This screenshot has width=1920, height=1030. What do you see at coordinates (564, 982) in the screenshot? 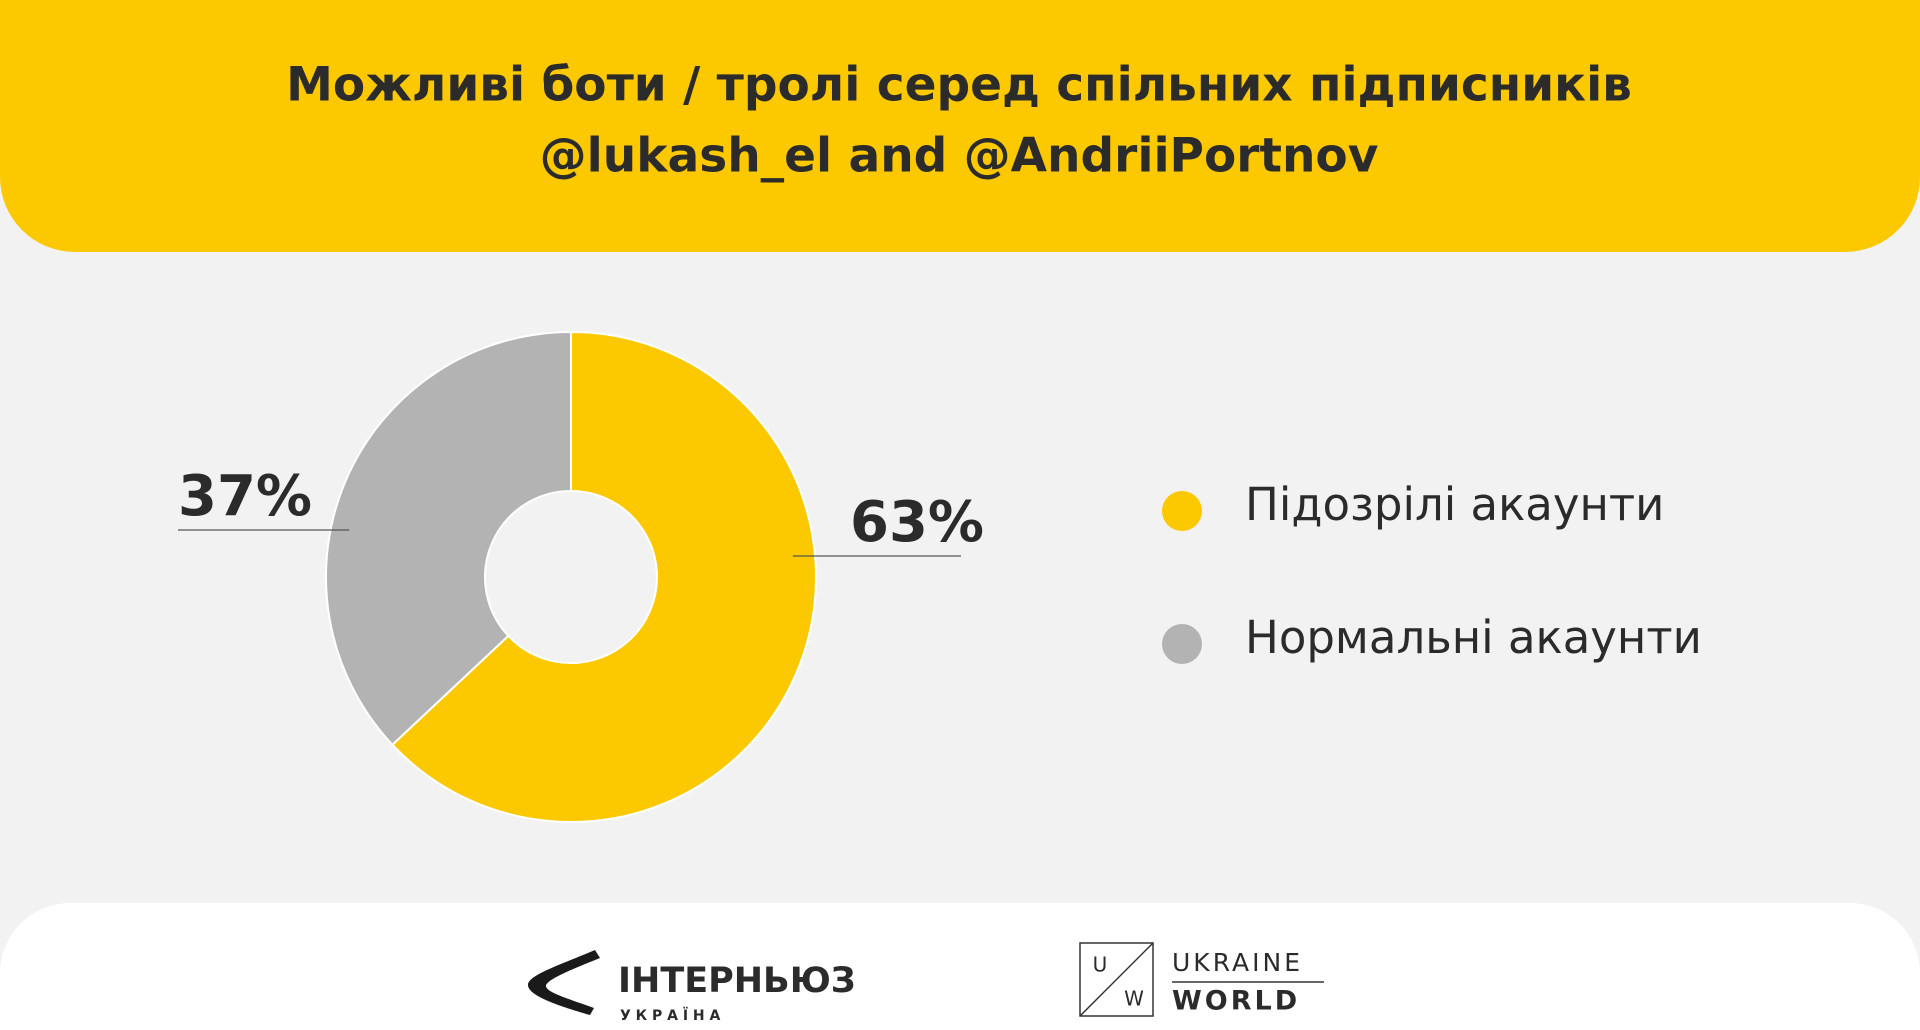
I see `internews-logo-mark` at bounding box center [564, 982].